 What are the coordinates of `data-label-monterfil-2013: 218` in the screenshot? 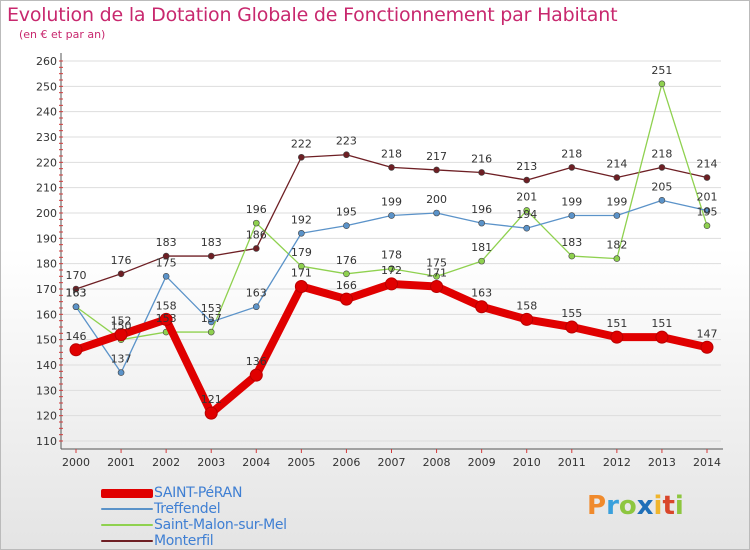 It's located at (661, 153).